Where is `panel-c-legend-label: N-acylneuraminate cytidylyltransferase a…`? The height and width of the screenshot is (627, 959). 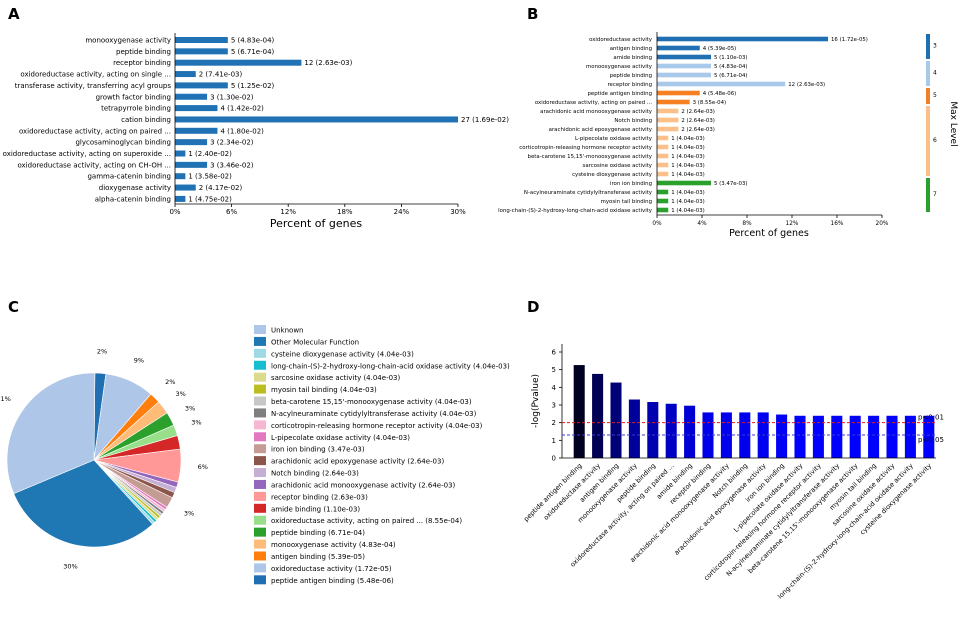
panel-c-legend-label: N-acylneuraminate cytidylyltransferase a… is located at coordinates (374, 414).